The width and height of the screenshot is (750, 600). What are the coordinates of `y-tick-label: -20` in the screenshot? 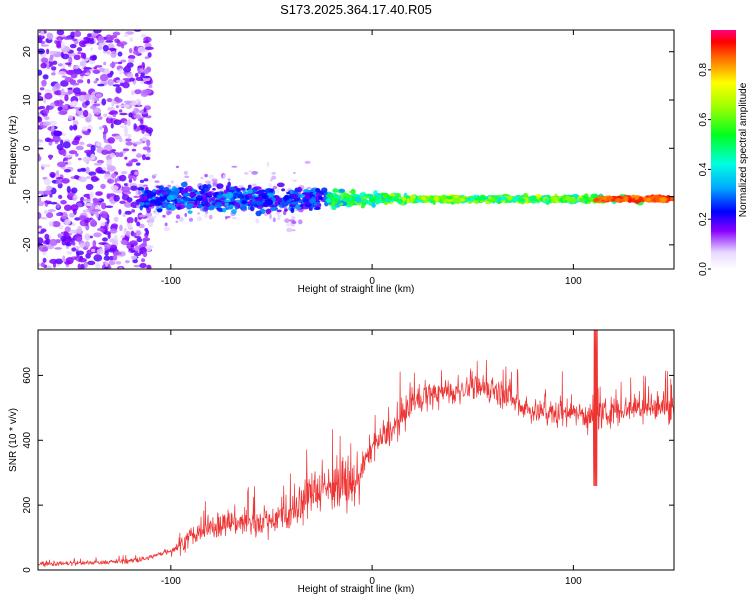 It's located at (27, 244).